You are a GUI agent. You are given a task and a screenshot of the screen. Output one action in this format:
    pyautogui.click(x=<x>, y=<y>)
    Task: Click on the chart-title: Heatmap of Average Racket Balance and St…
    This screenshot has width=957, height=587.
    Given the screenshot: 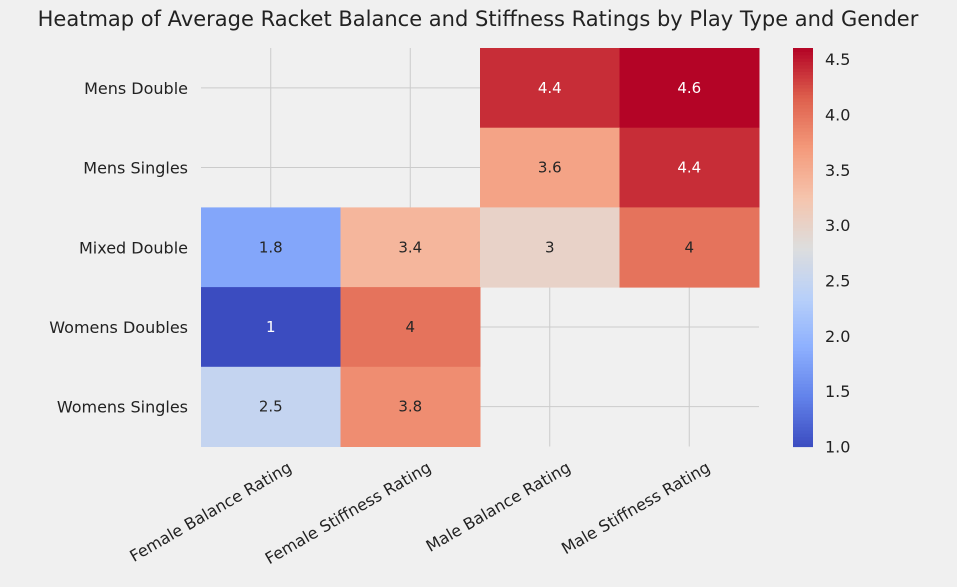 What is the action you would take?
    pyautogui.click(x=478, y=19)
    